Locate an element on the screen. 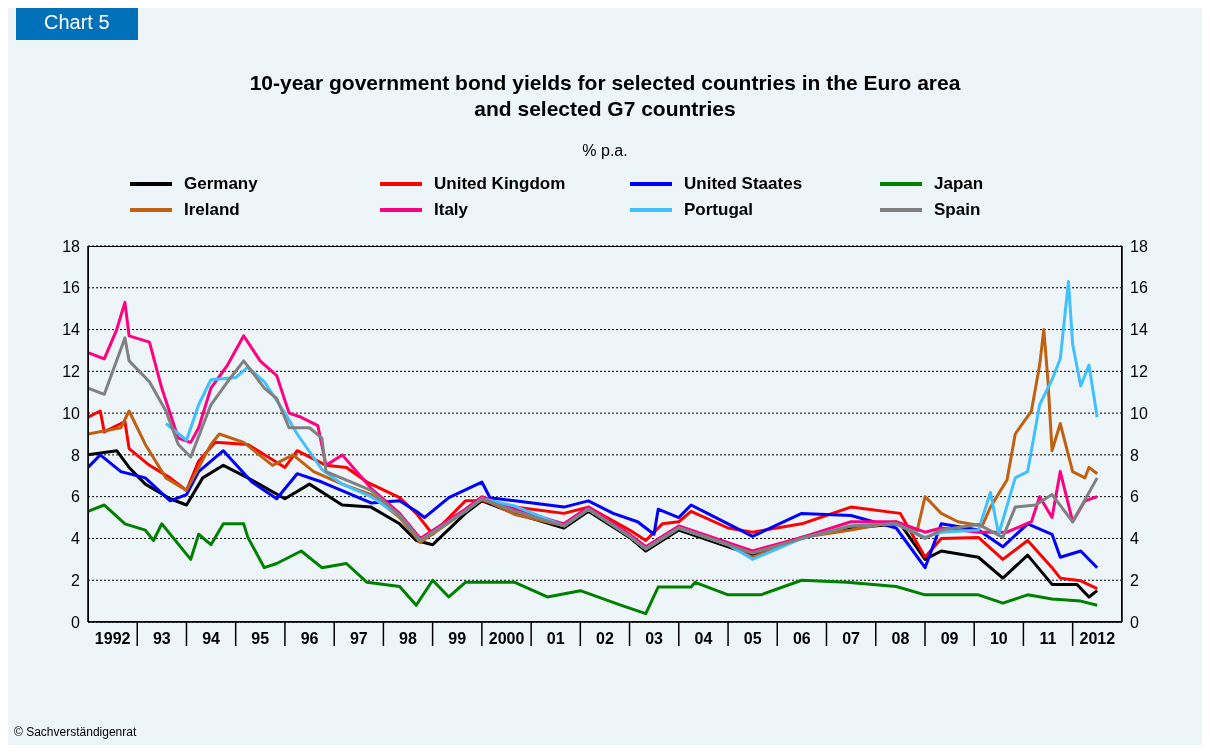 The width and height of the screenshot is (1210, 753). x-tick-label: 1992 is located at coordinates (112, 638).